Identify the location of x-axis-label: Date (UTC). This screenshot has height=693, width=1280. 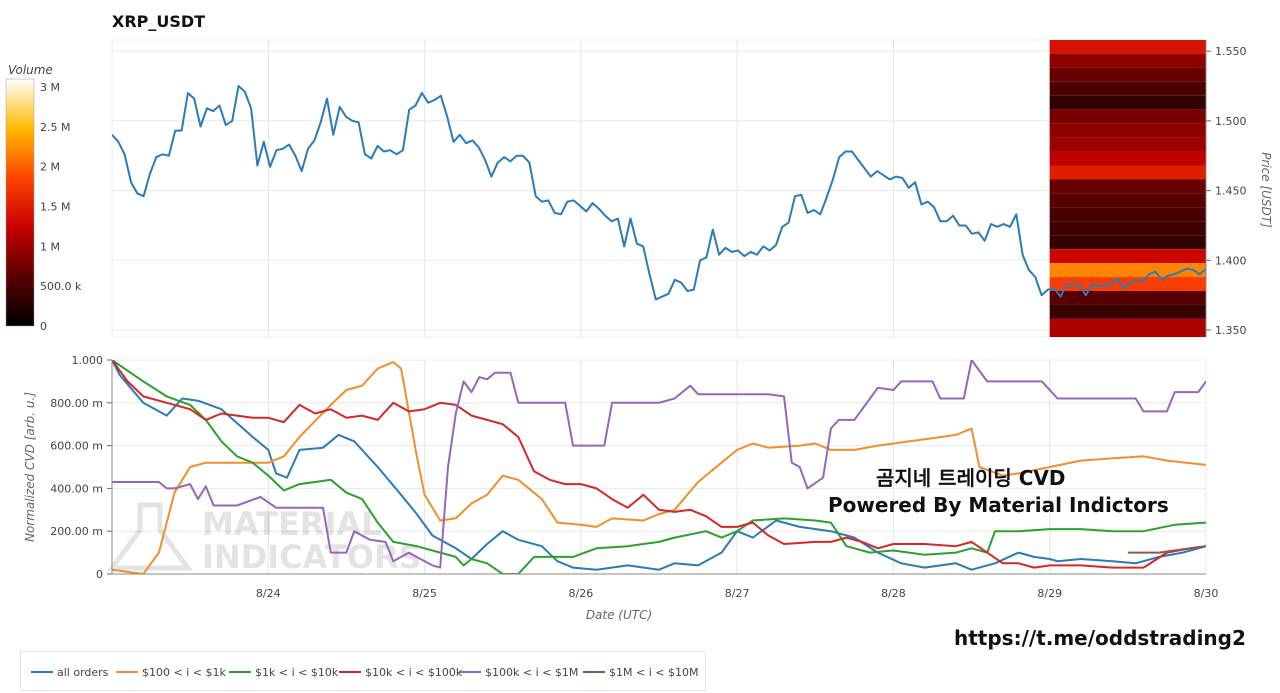
(619, 615).